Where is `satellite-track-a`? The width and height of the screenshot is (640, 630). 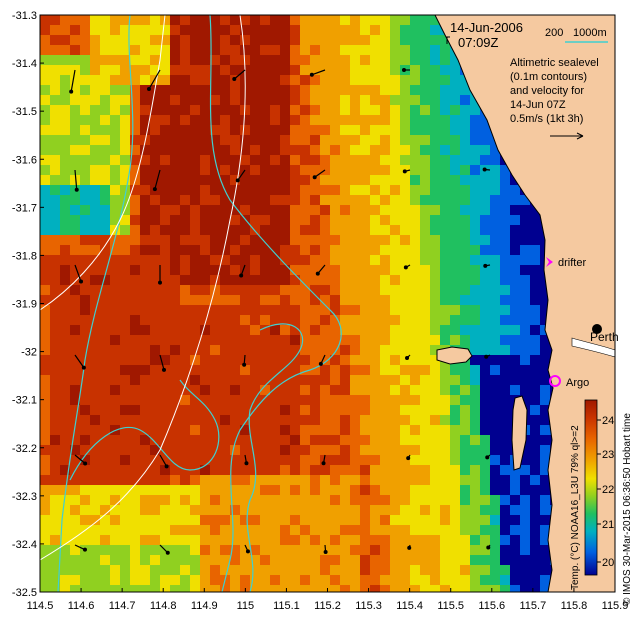 satellite-track-a is located at coordinates (103, 163).